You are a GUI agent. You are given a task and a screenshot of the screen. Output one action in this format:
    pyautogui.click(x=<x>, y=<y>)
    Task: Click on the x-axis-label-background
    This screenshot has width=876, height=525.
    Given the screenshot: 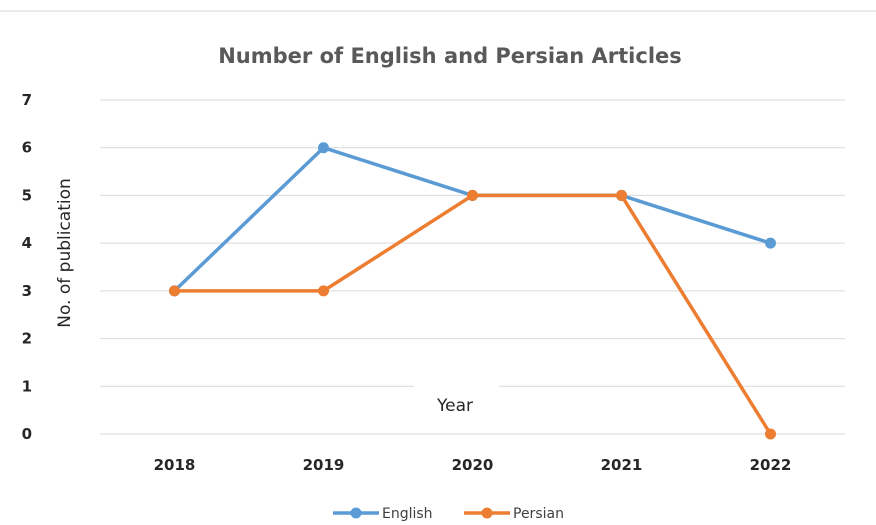 What is the action you would take?
    pyautogui.click(x=456, y=406)
    